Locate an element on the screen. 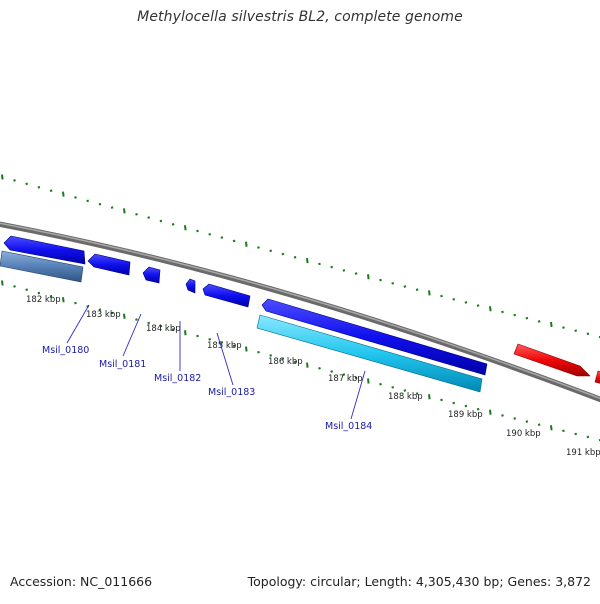  gene-label-msil-0180: Msil_0180 is located at coordinates (65, 350).